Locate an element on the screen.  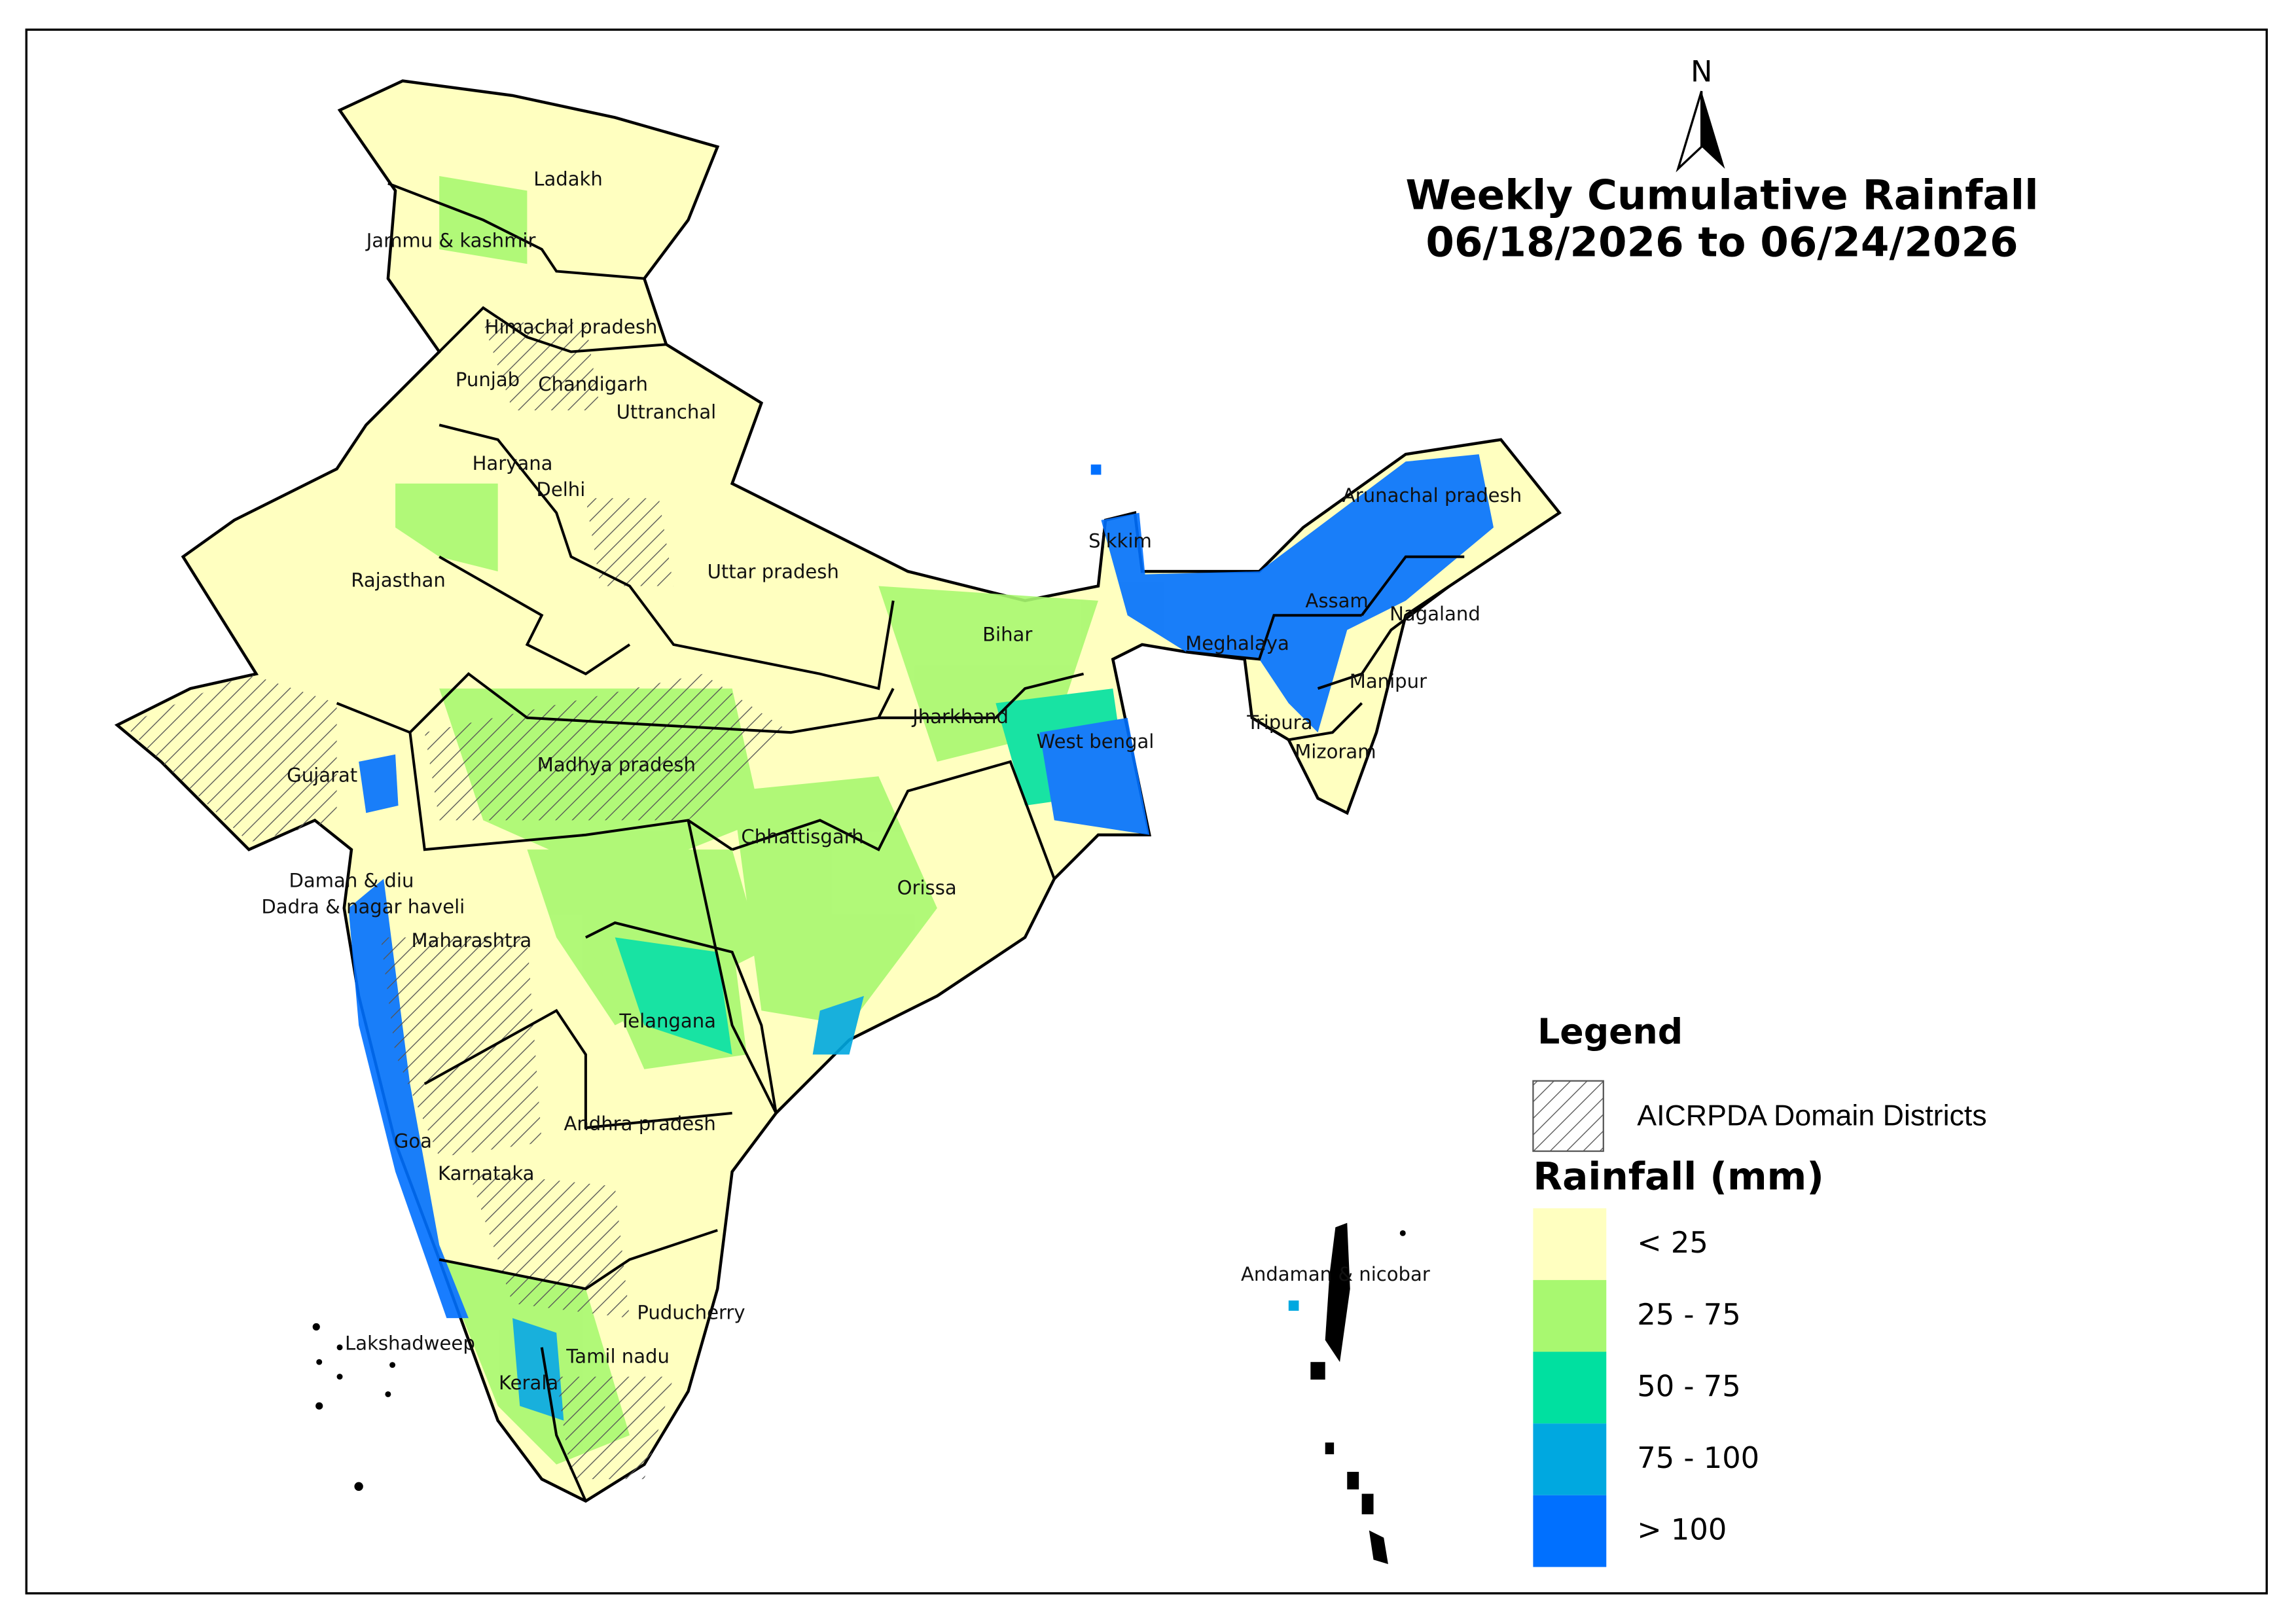
rainfall-title: Rainfall (mm) is located at coordinates (1678, 1176).